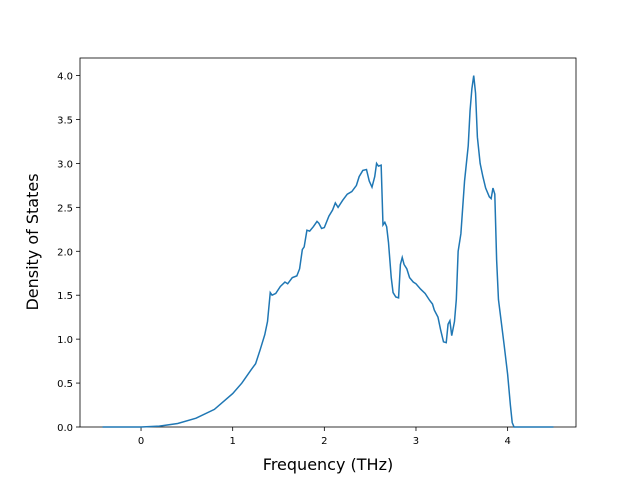  I want to click on y-tick-label: 2.0, so click(65, 252).